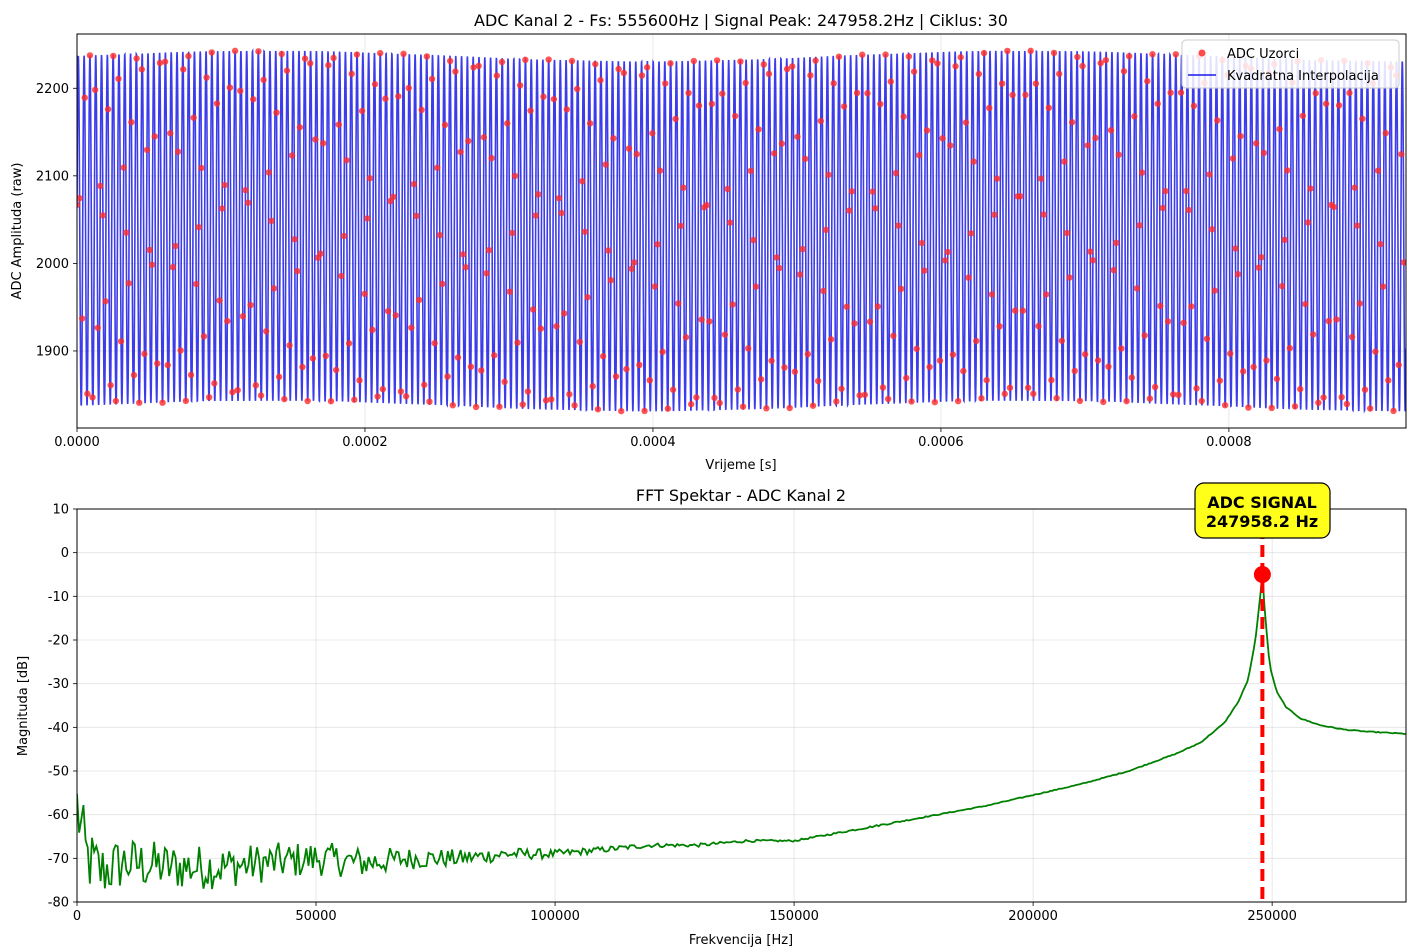  Describe the element at coordinates (741, 495) in the screenshot. I see `chart-title: FFT Spektar - ADC Kanal 2` at that location.